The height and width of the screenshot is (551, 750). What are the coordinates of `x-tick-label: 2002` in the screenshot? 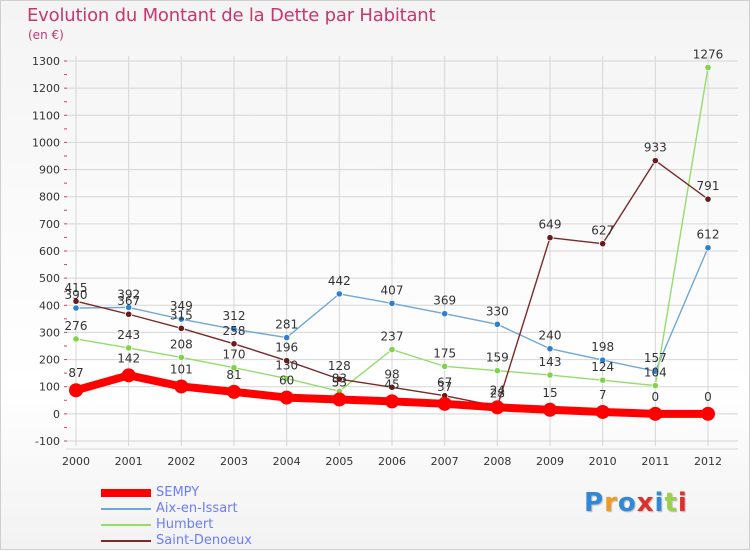 It's located at (181, 461).